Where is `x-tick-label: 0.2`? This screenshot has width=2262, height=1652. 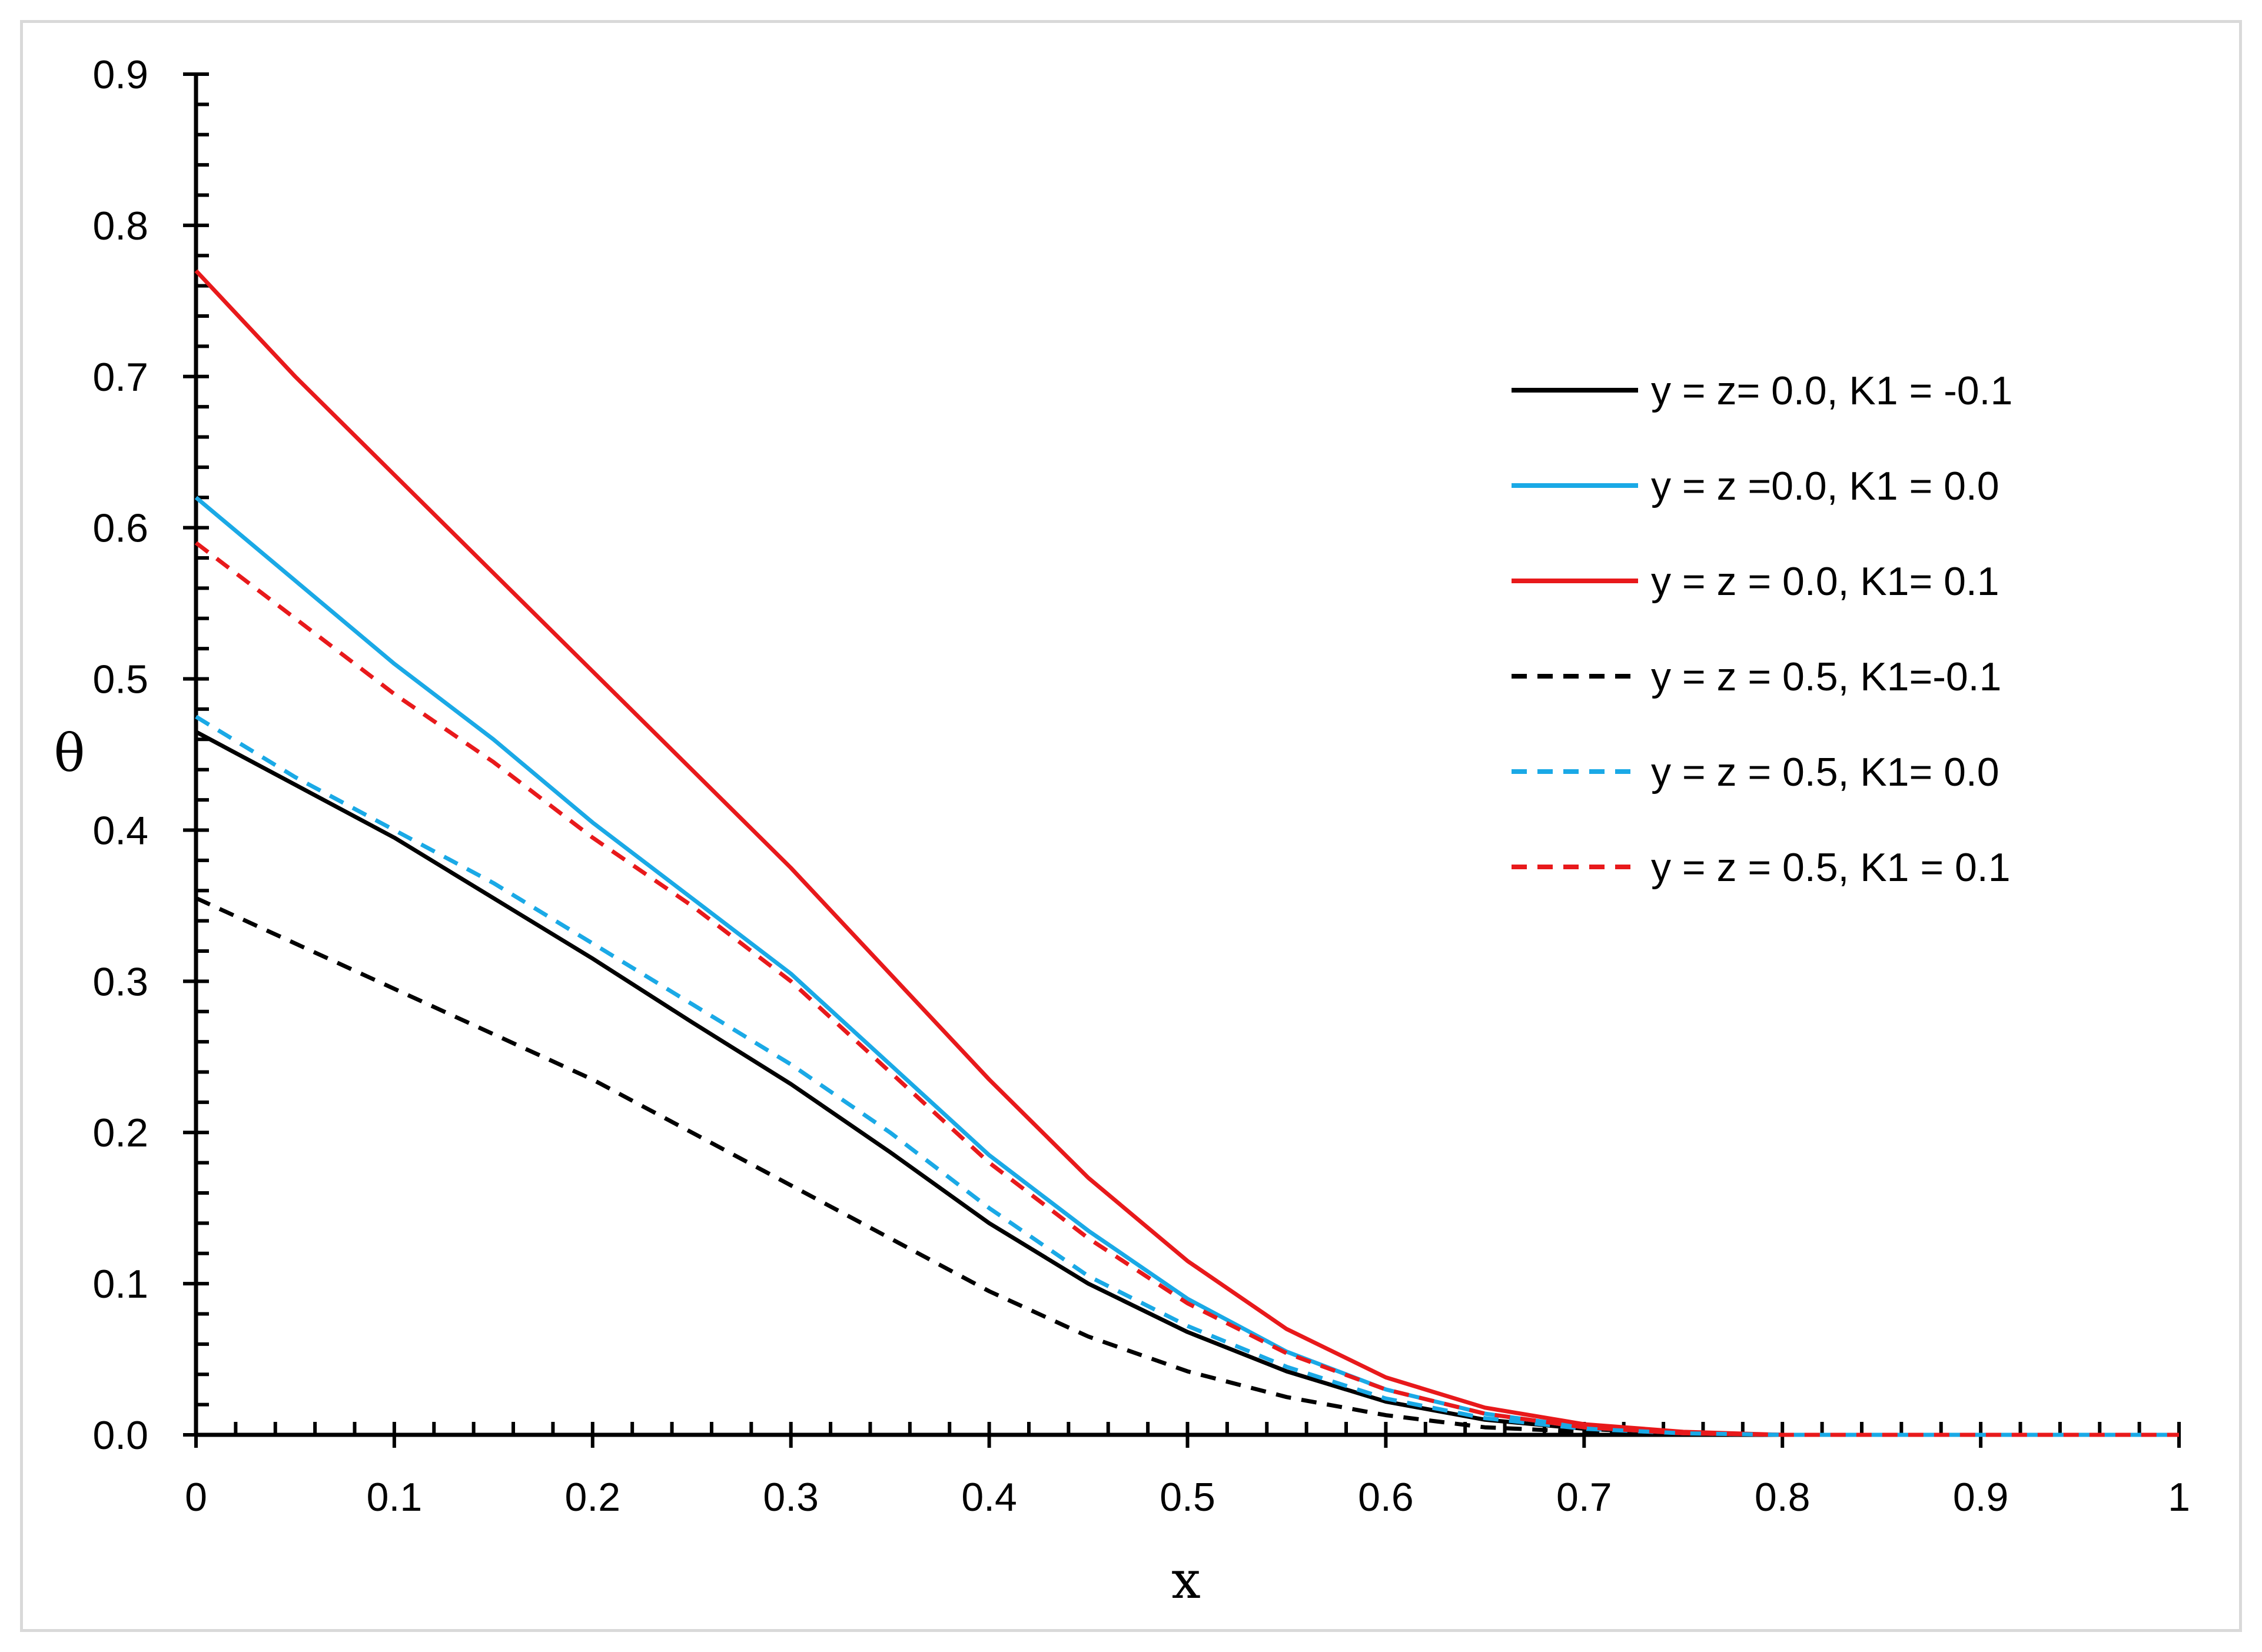
x-tick-label: 0.2 is located at coordinates (593, 1497).